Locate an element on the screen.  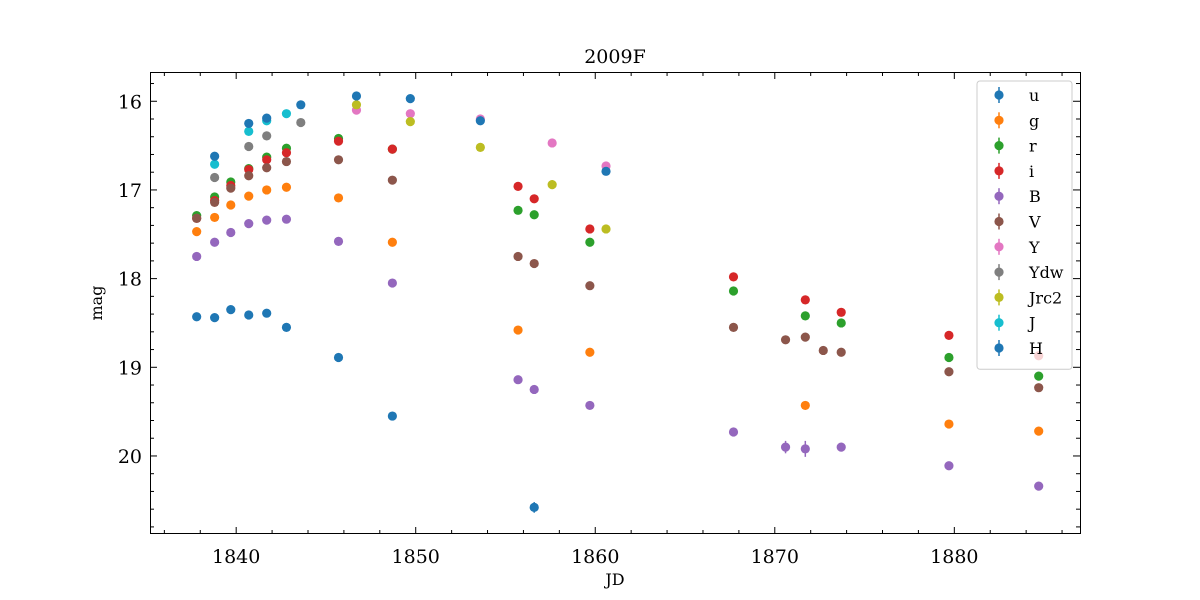
legend-entry: g is located at coordinates (1016, 120).